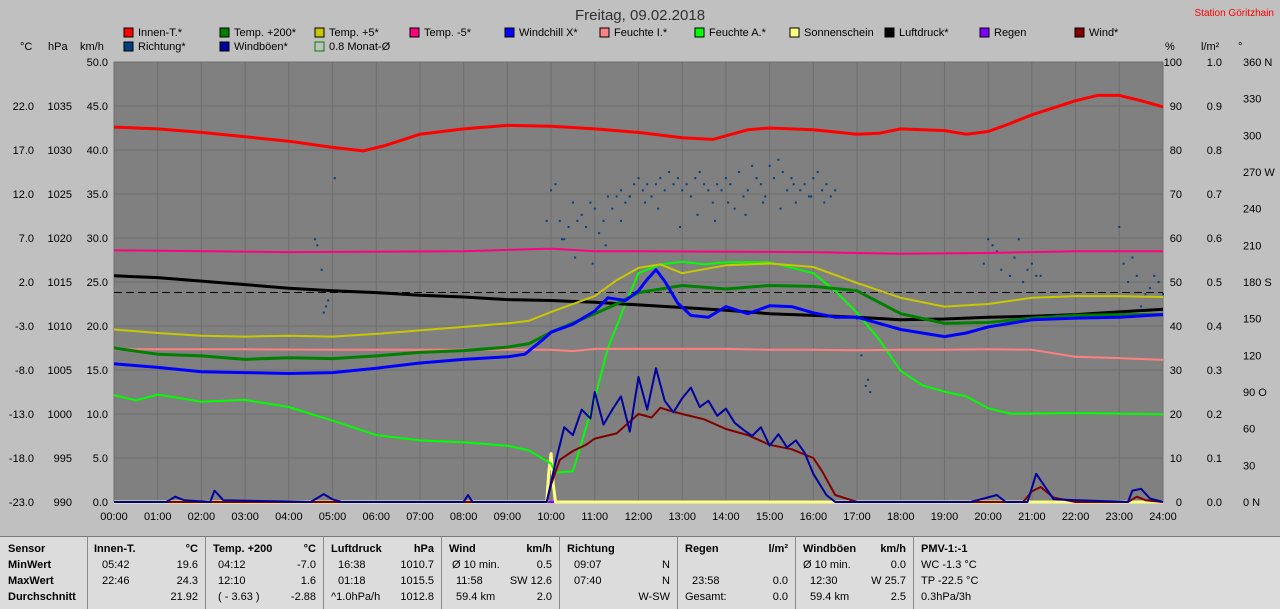  Describe the element at coordinates (946, 597) in the screenshot. I see `pmv-trend: 0.3hPa/3h` at that location.